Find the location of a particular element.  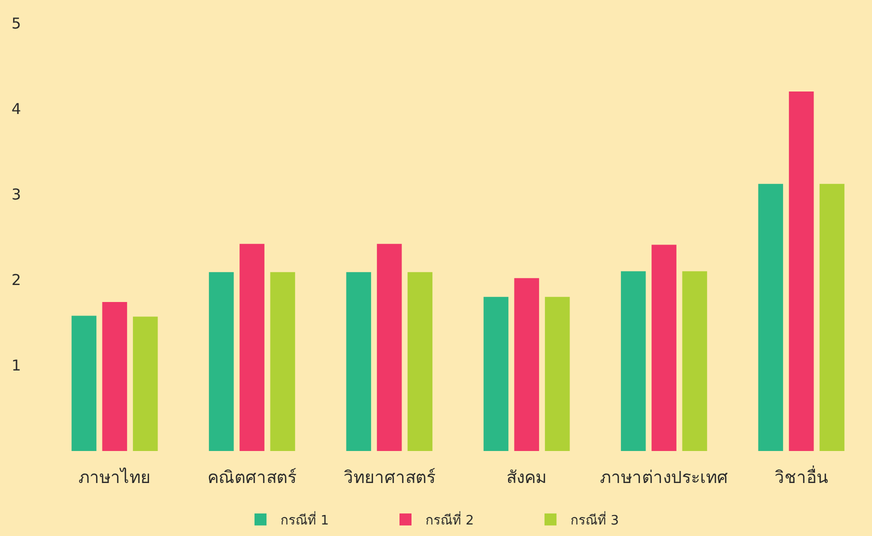

legend-label: กรณีที่ 3 is located at coordinates (594, 520).